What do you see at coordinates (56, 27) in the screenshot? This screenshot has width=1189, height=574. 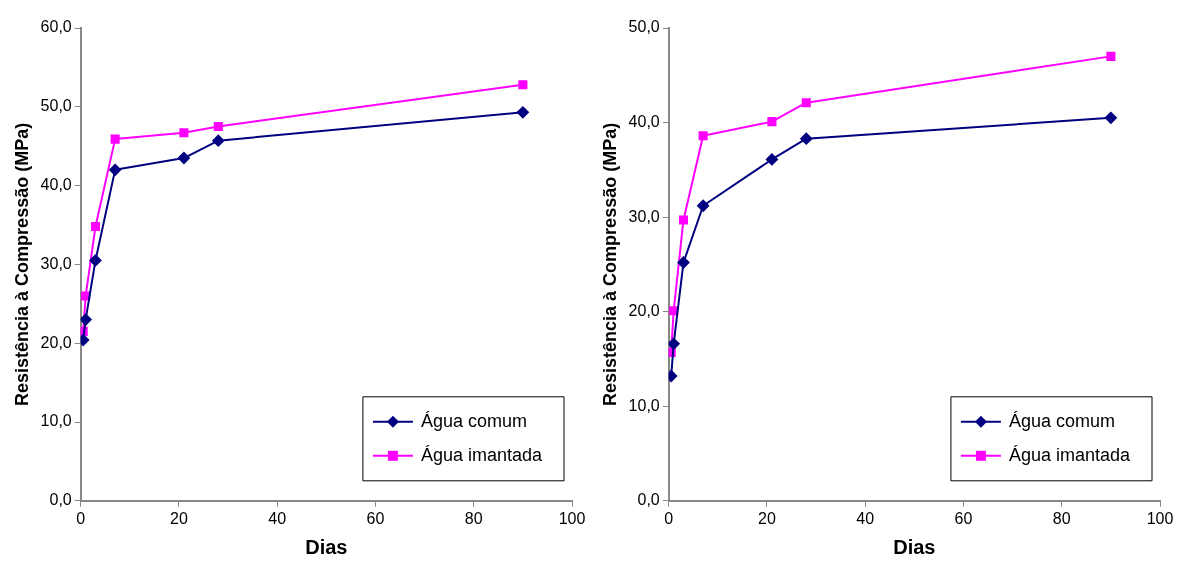 I see `y-tick-label: 60,0` at bounding box center [56, 27].